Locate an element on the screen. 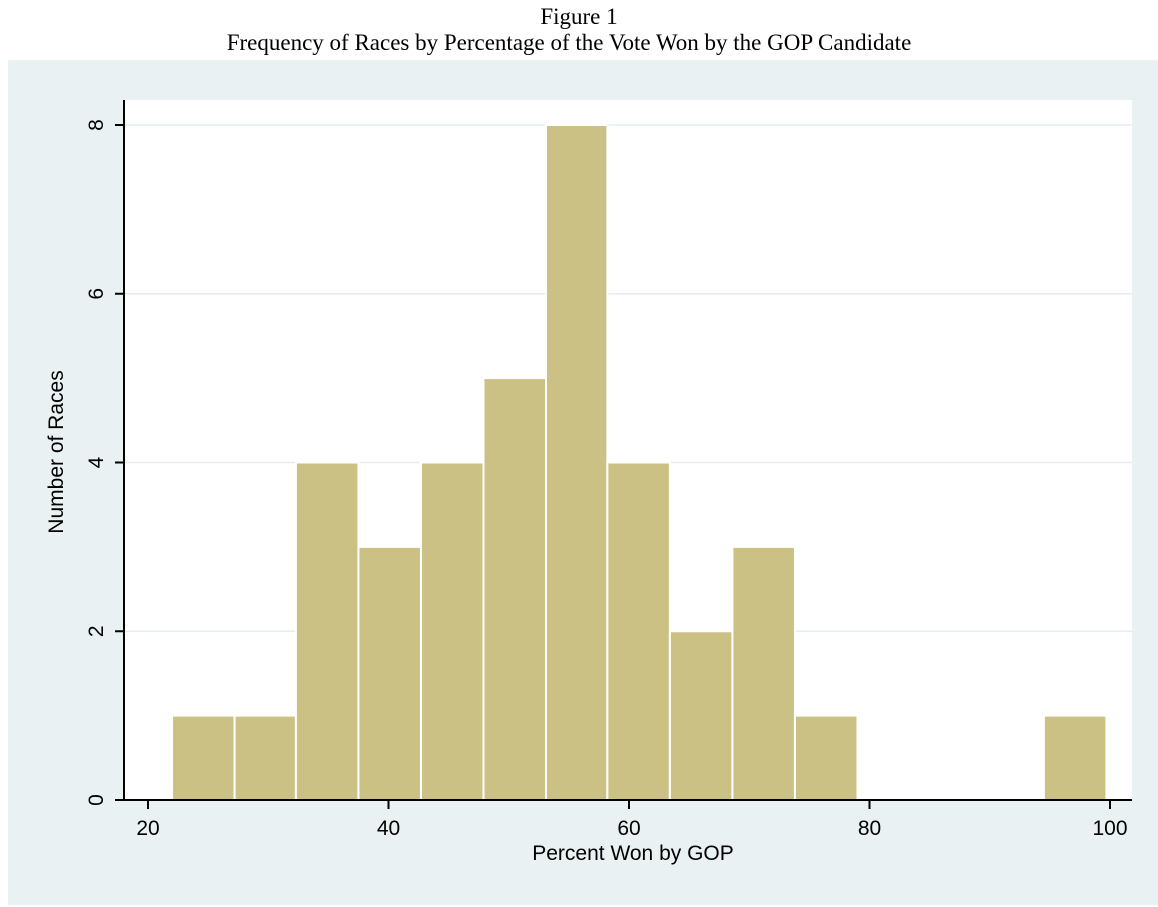 This screenshot has height=907, width=1158. figure-number: Figure 1 is located at coordinates (579, 16).